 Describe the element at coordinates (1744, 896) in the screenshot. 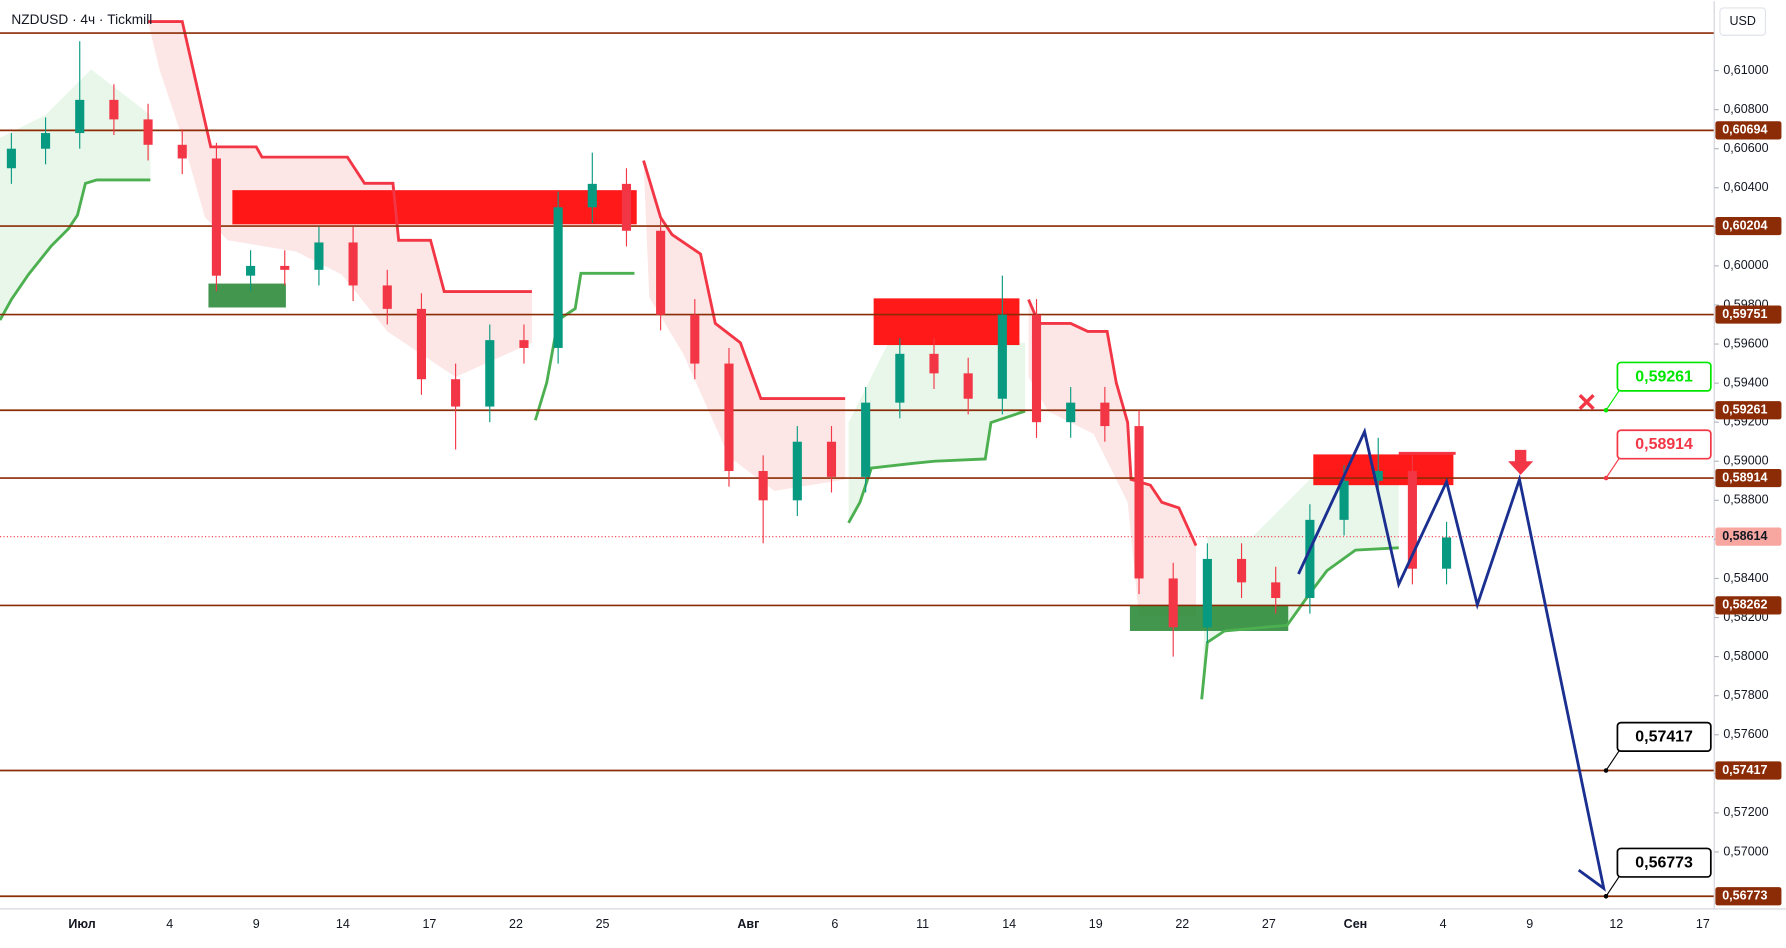

I see `level-label: 0,56773` at that location.